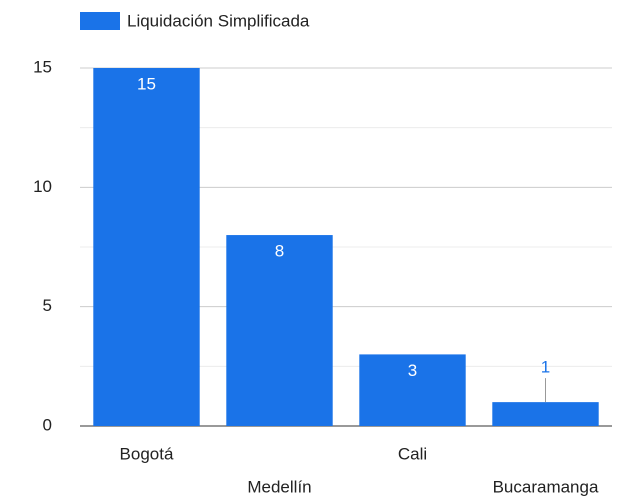 The image size is (630, 502). I want to click on x-tick-label: Bucaramanga, so click(546, 486).